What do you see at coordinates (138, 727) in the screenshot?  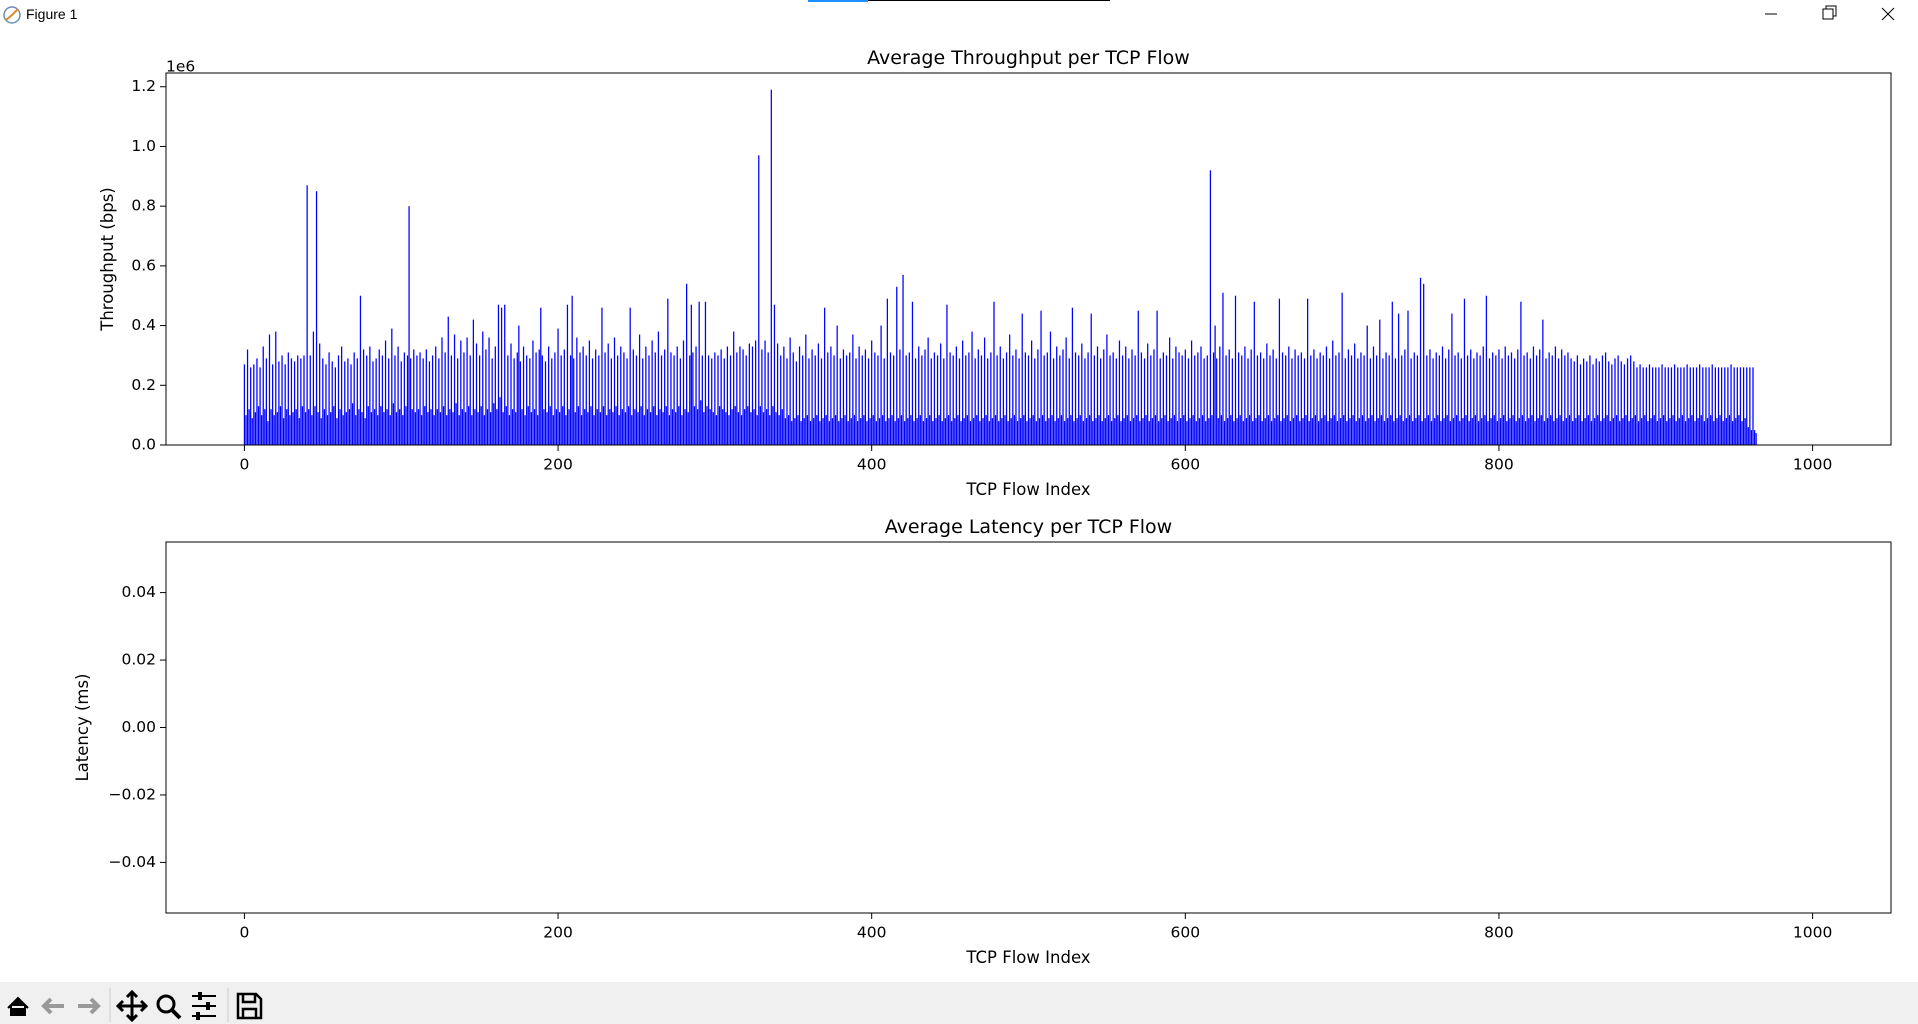 I see `y-tick-label: 0.00` at bounding box center [138, 727].